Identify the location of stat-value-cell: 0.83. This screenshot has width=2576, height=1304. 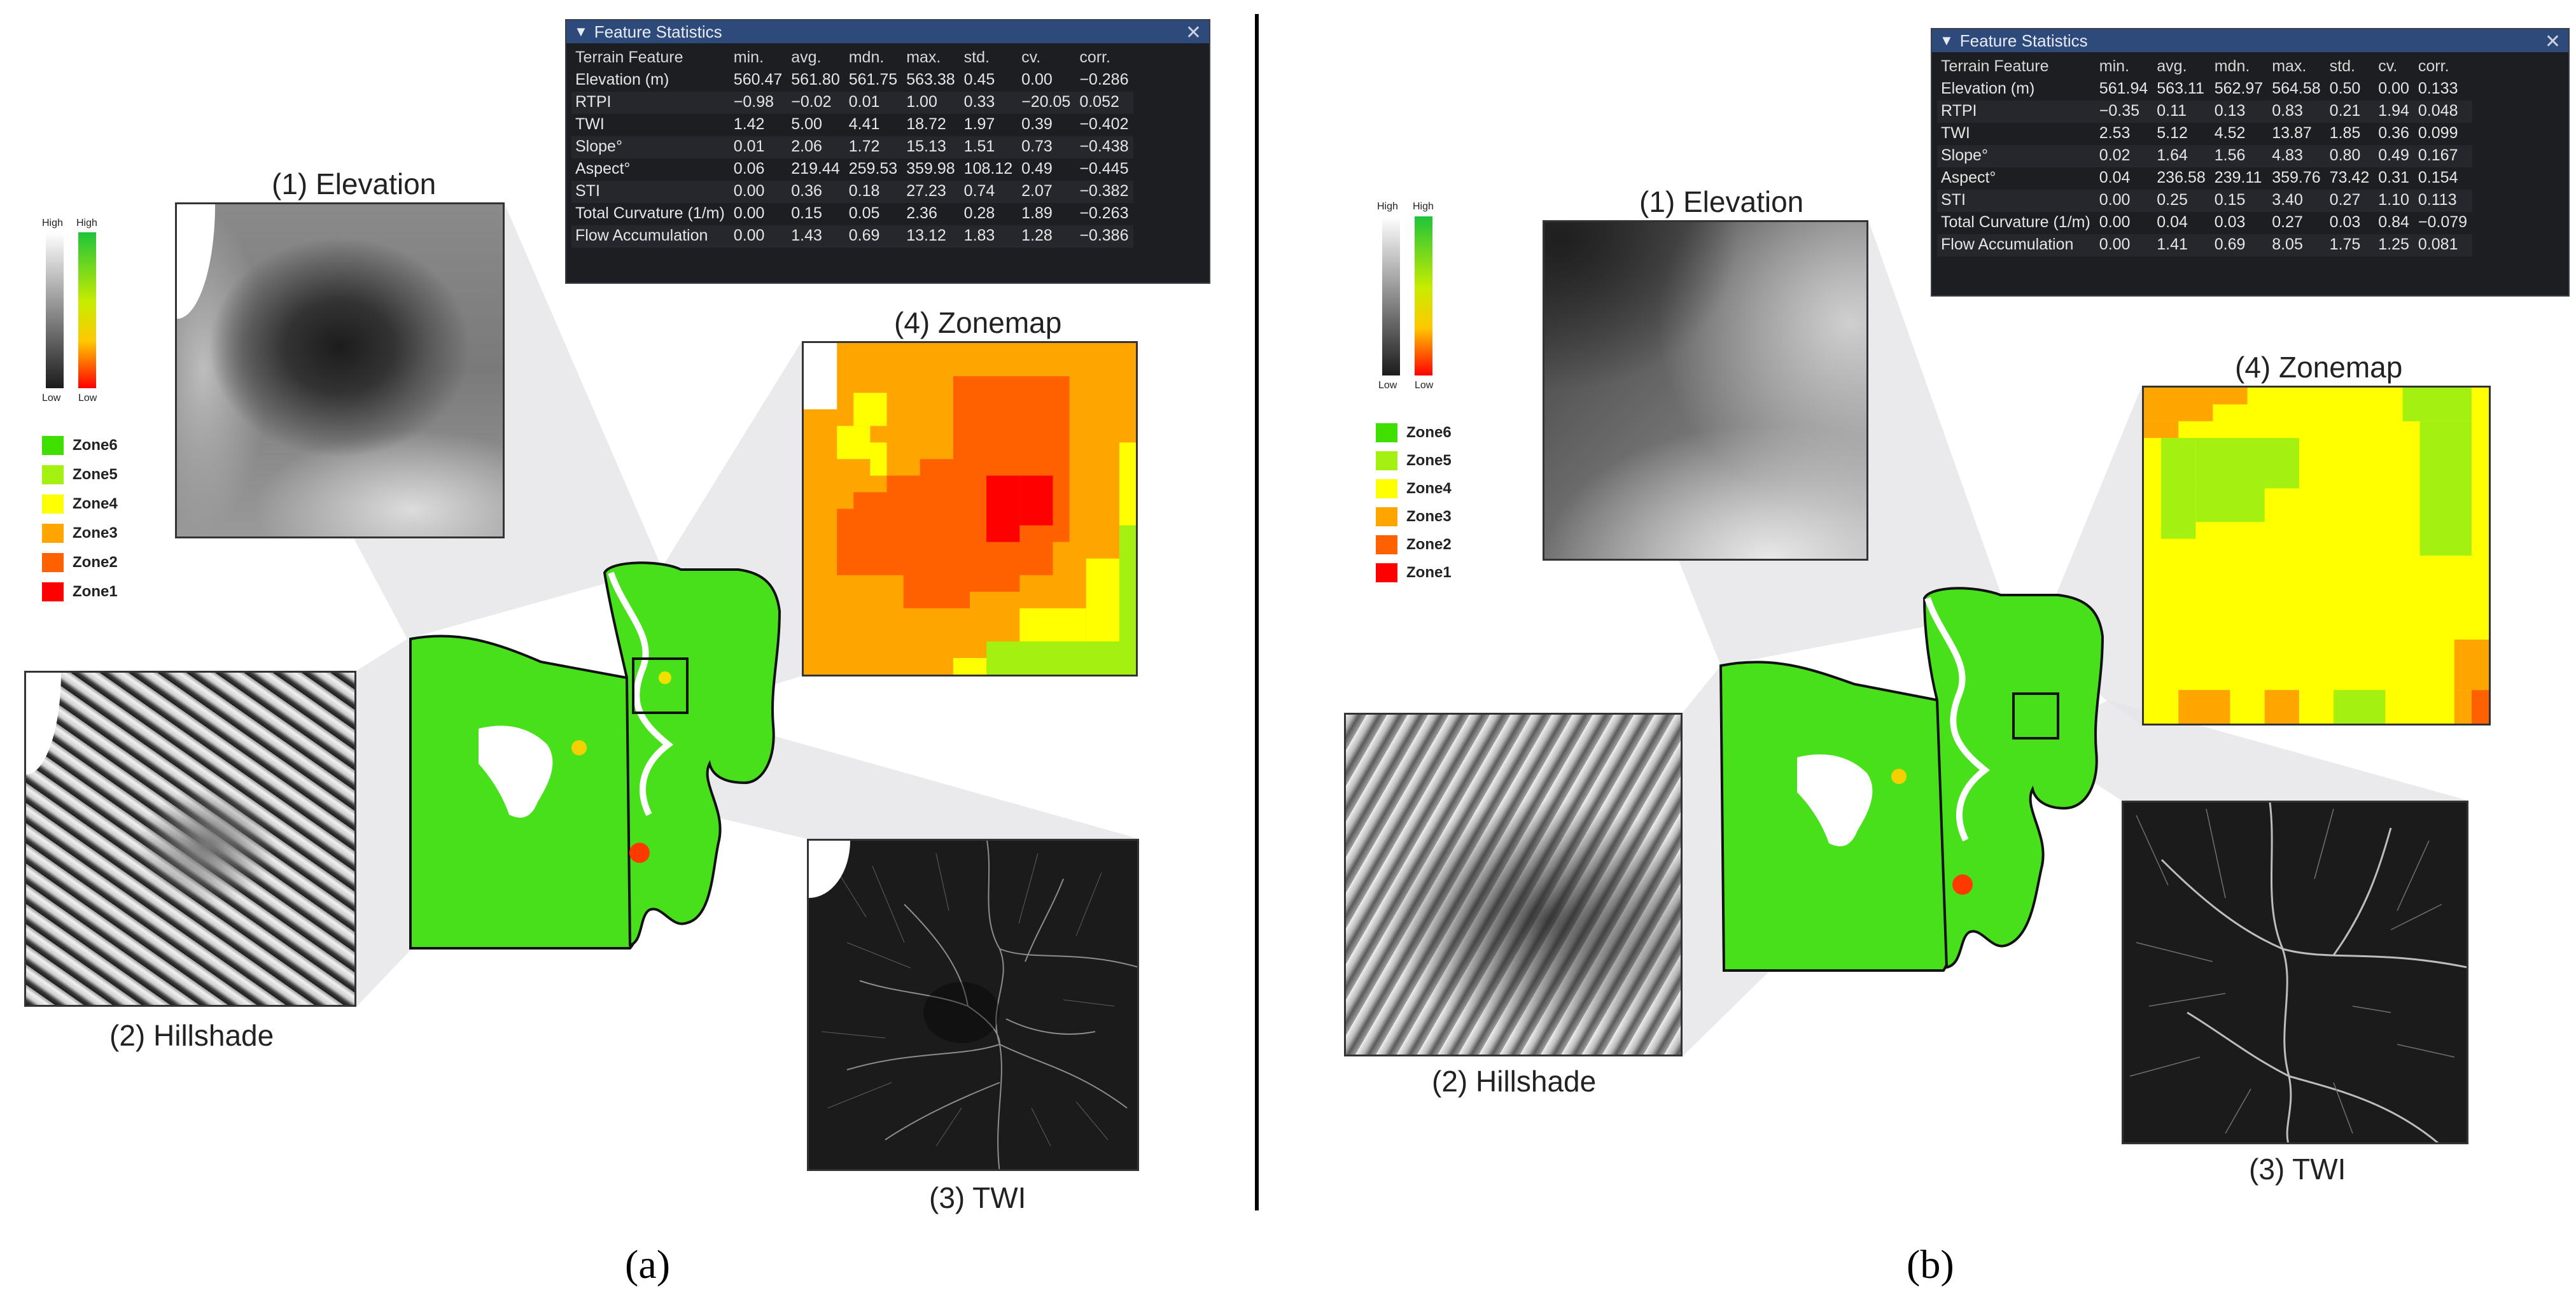
(2297, 112).